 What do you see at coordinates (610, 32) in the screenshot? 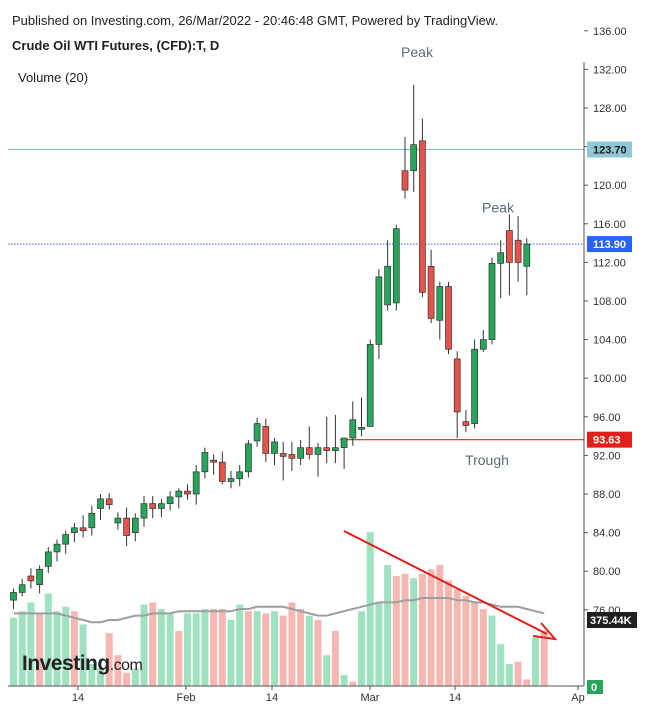
I see `price-tick-label: 136.00` at bounding box center [610, 32].